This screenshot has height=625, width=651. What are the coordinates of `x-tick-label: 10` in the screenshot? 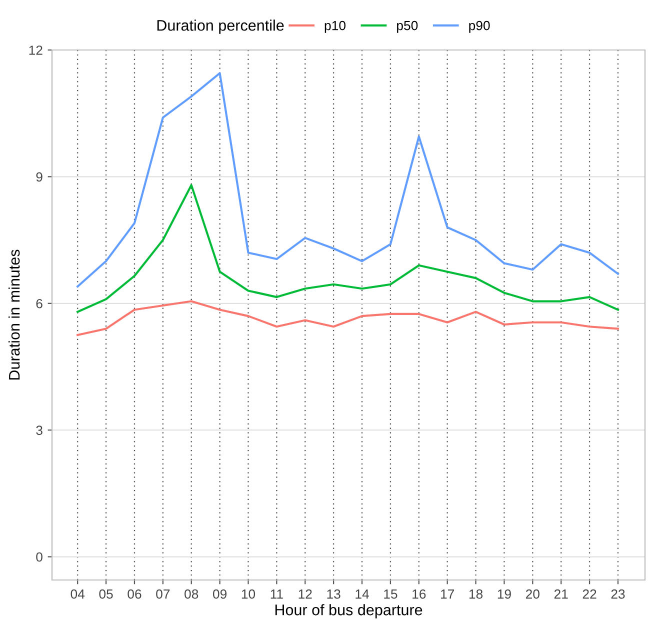 It's located at (249, 594).